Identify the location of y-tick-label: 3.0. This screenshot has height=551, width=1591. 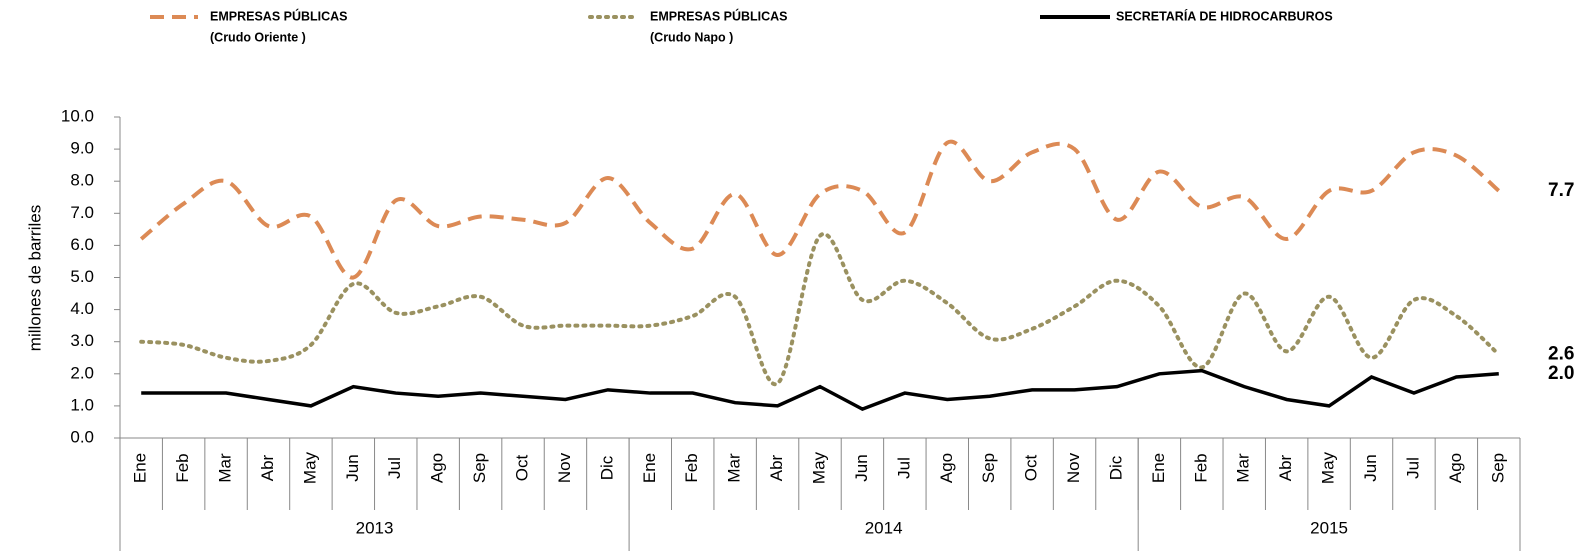
(82, 340).